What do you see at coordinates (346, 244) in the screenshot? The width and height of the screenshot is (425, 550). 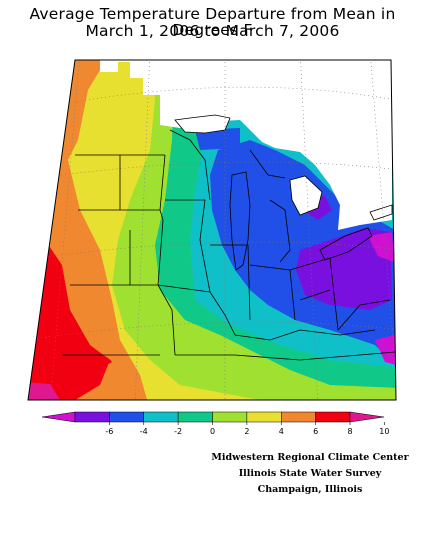 I see `lake-erie` at bounding box center [346, 244].